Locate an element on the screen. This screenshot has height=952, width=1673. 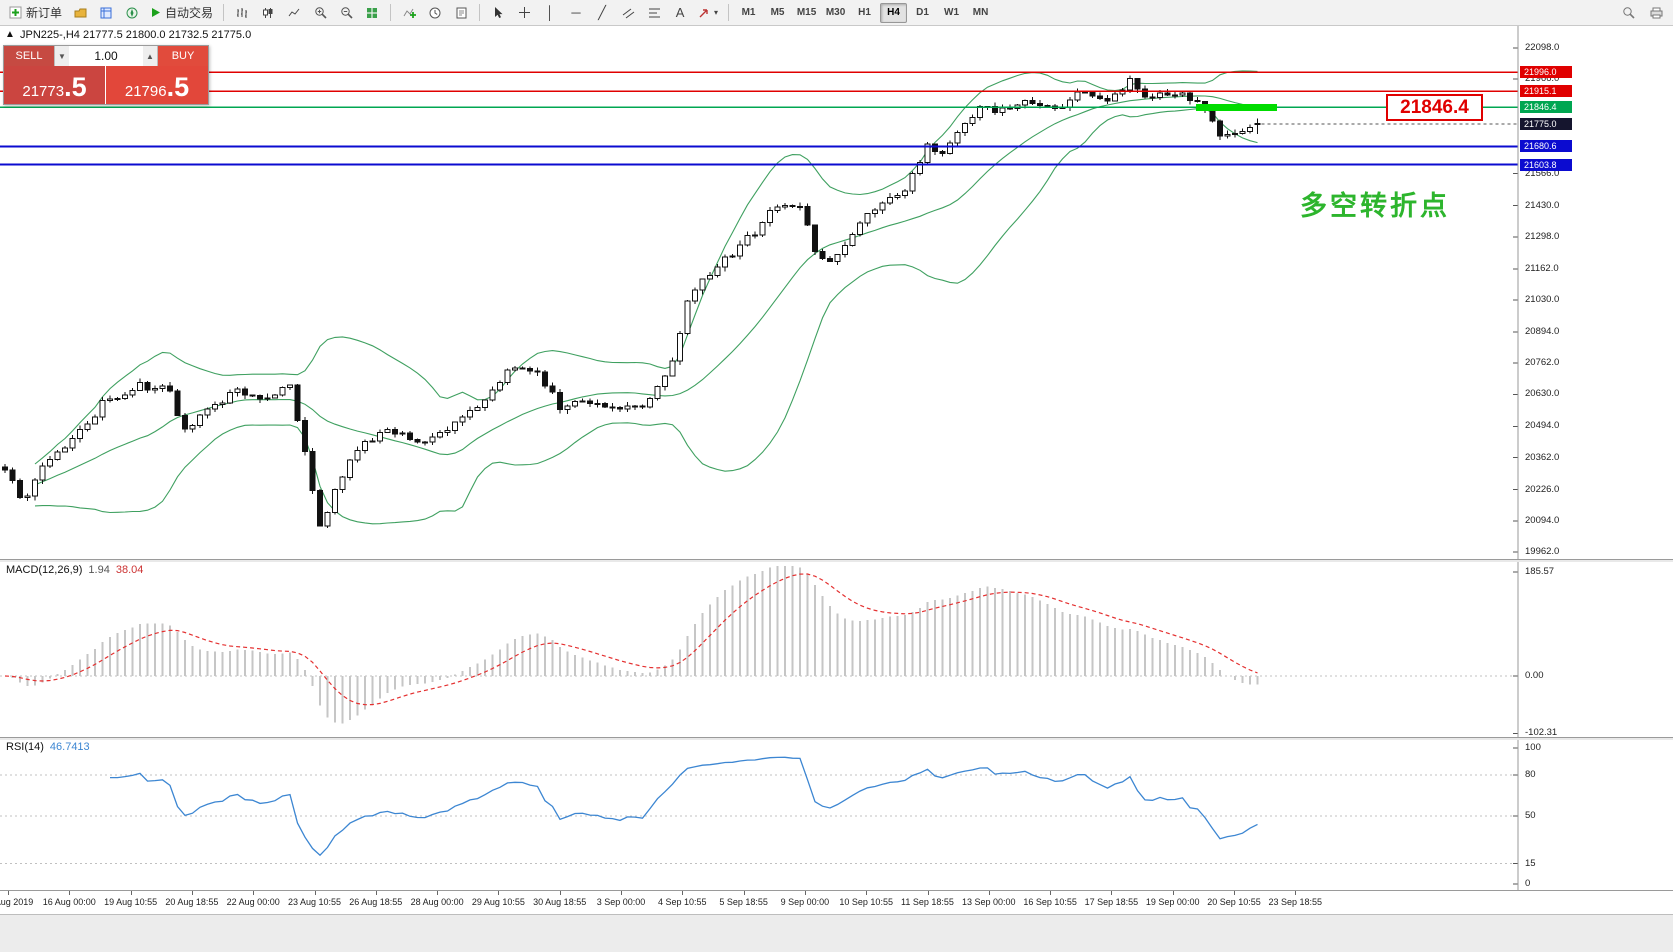
market-watch-button is located at coordinates (106, 13).